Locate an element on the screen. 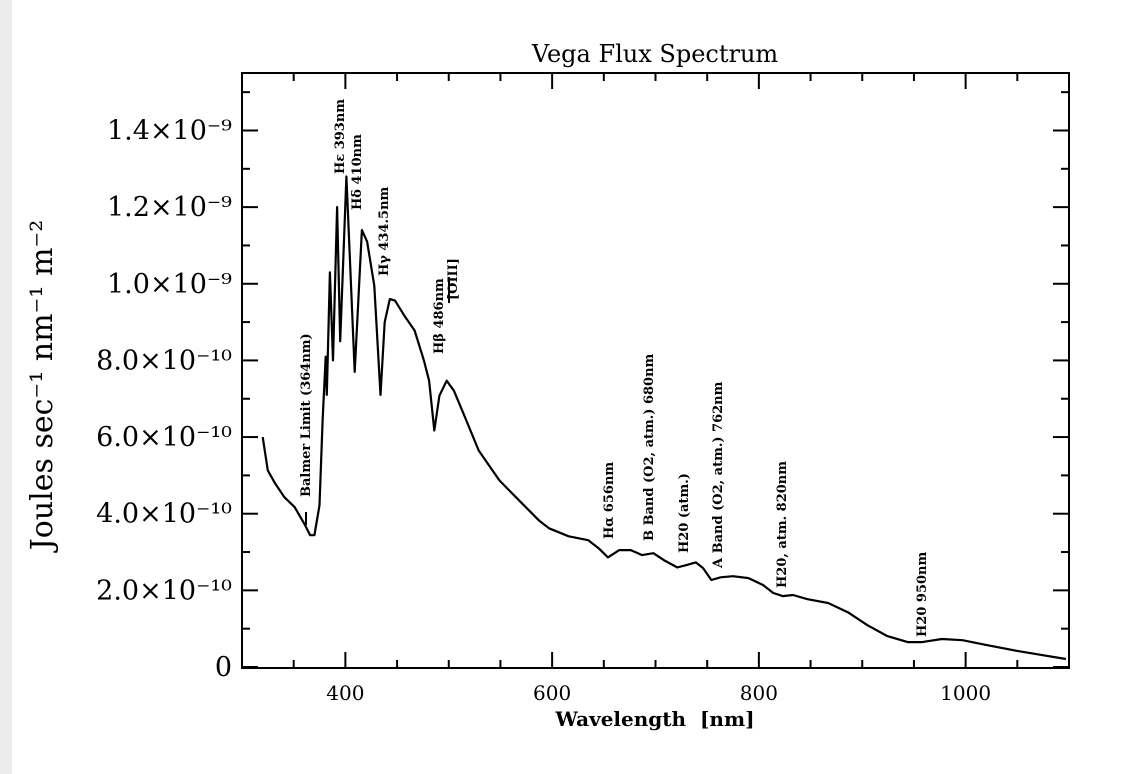  y-tick-label: 1.2×10⁻⁹ is located at coordinates (169, 207).